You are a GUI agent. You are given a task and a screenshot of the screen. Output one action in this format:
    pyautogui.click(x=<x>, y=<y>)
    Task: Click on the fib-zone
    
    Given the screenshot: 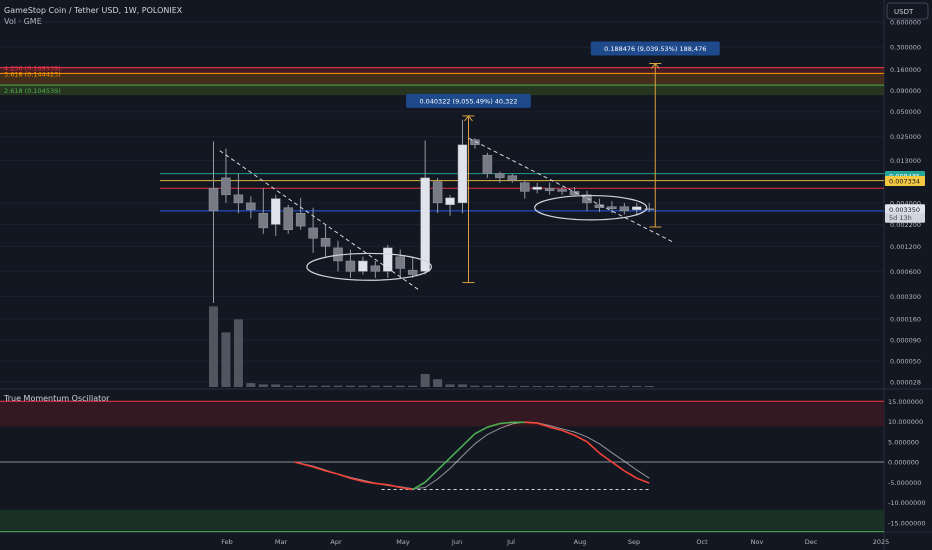 What is the action you would take?
    pyautogui.click(x=442, y=70)
    